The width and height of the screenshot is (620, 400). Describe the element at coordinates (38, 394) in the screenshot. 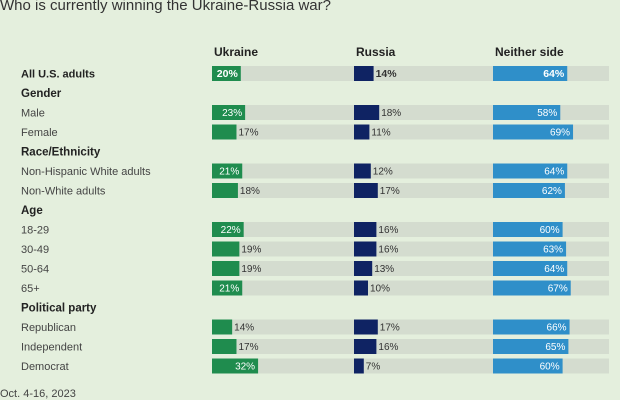

I see `footnote: Oct. 4-16, 2023` at that location.